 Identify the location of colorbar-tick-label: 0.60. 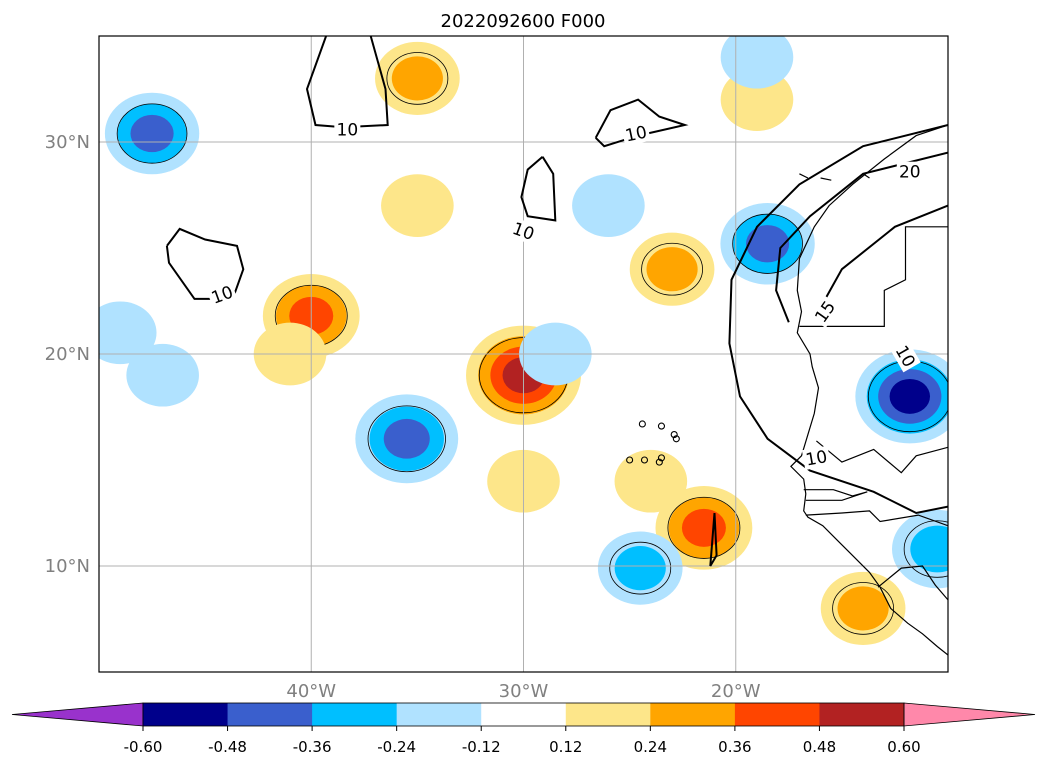
(903, 747).